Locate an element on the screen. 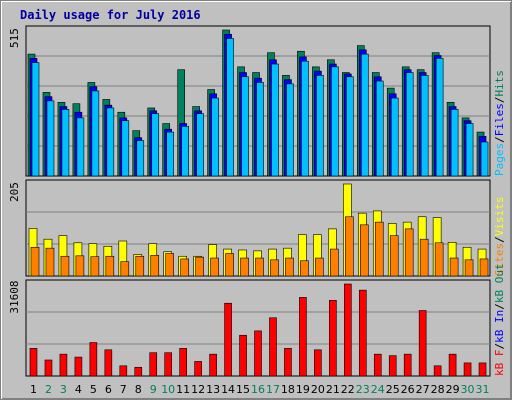  x-tick-label: 24 is located at coordinates (378, 389).